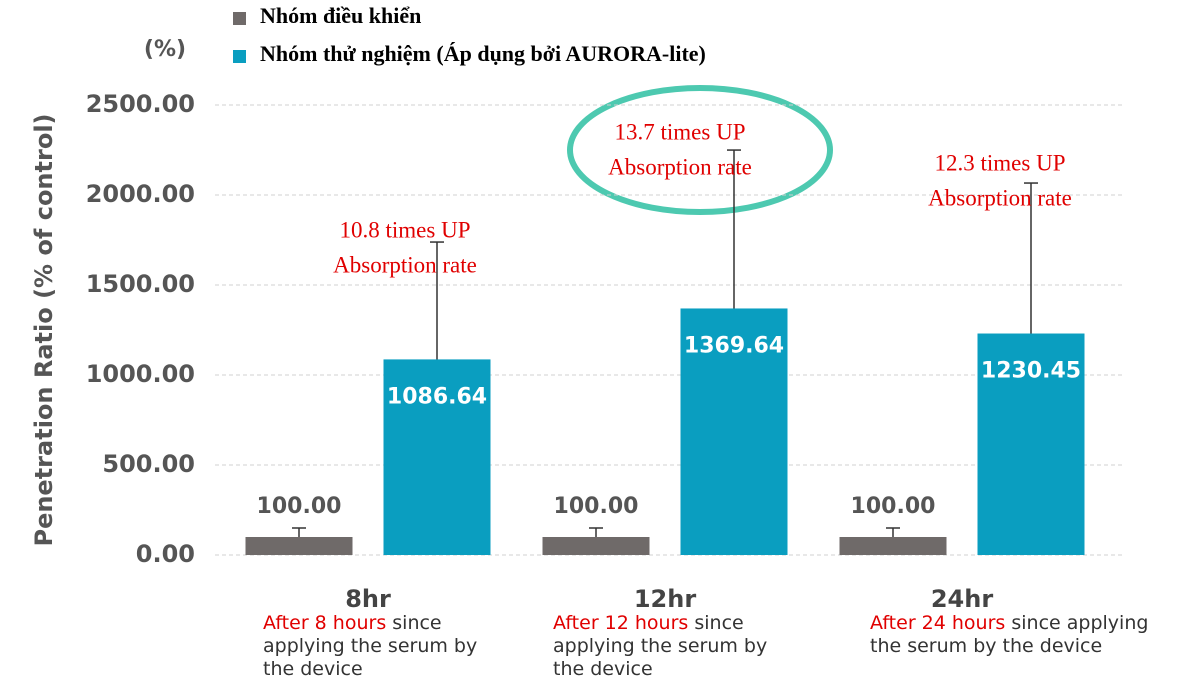  What do you see at coordinates (621, 623) in the screenshot?
I see `note-highlight: After 12 hours` at bounding box center [621, 623].